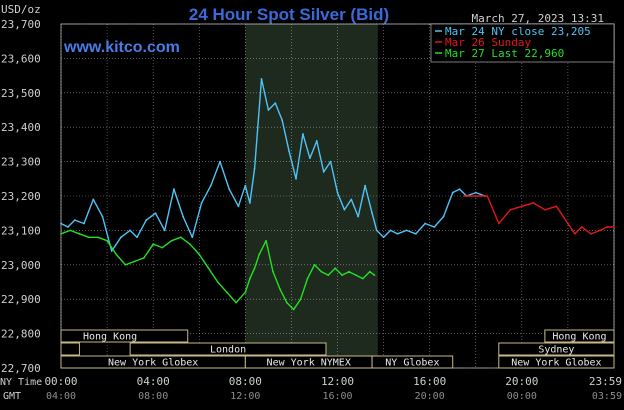  What do you see at coordinates (245, 381) in the screenshot?
I see `x-tick-label-ny: 08:00` at bounding box center [245, 381].